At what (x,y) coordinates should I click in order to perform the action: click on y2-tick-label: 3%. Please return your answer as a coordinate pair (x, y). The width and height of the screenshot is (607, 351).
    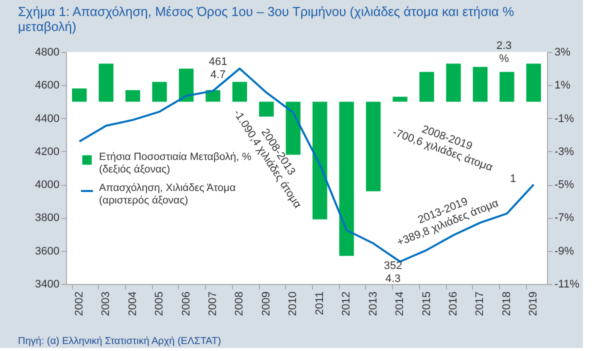
    Looking at the image, I should click on (562, 52).